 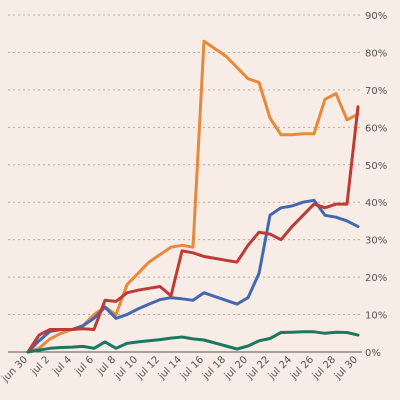 I want to click on x-tick-label: jul 30, so click(x=346, y=368).